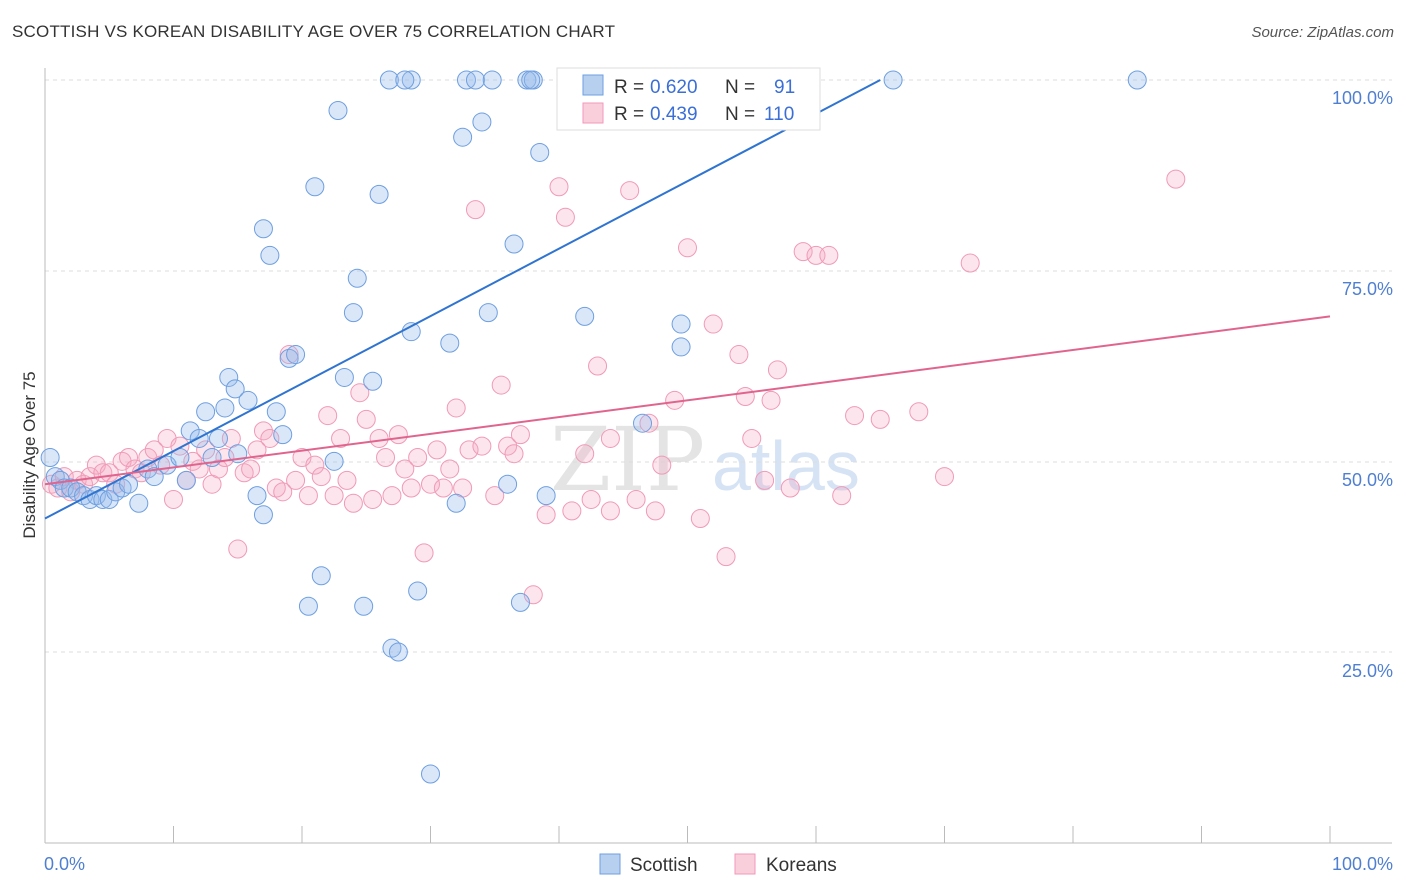 The width and height of the screenshot is (1406, 892). I want to click on legend-n-value-koreans: 110, so click(779, 114).